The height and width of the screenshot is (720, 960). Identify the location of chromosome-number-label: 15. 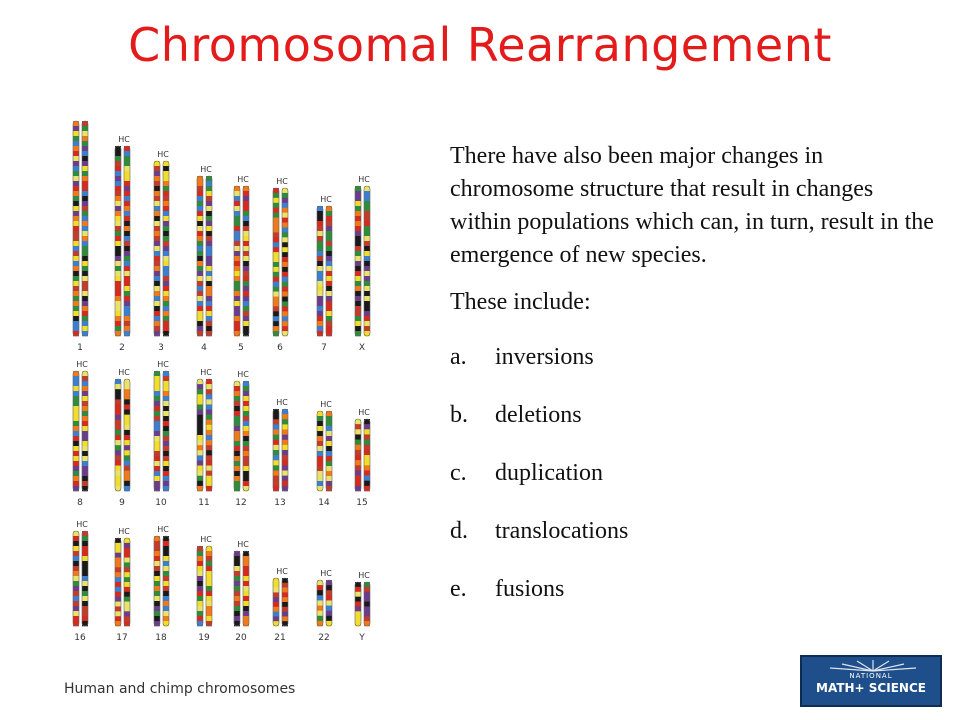
(361, 503).